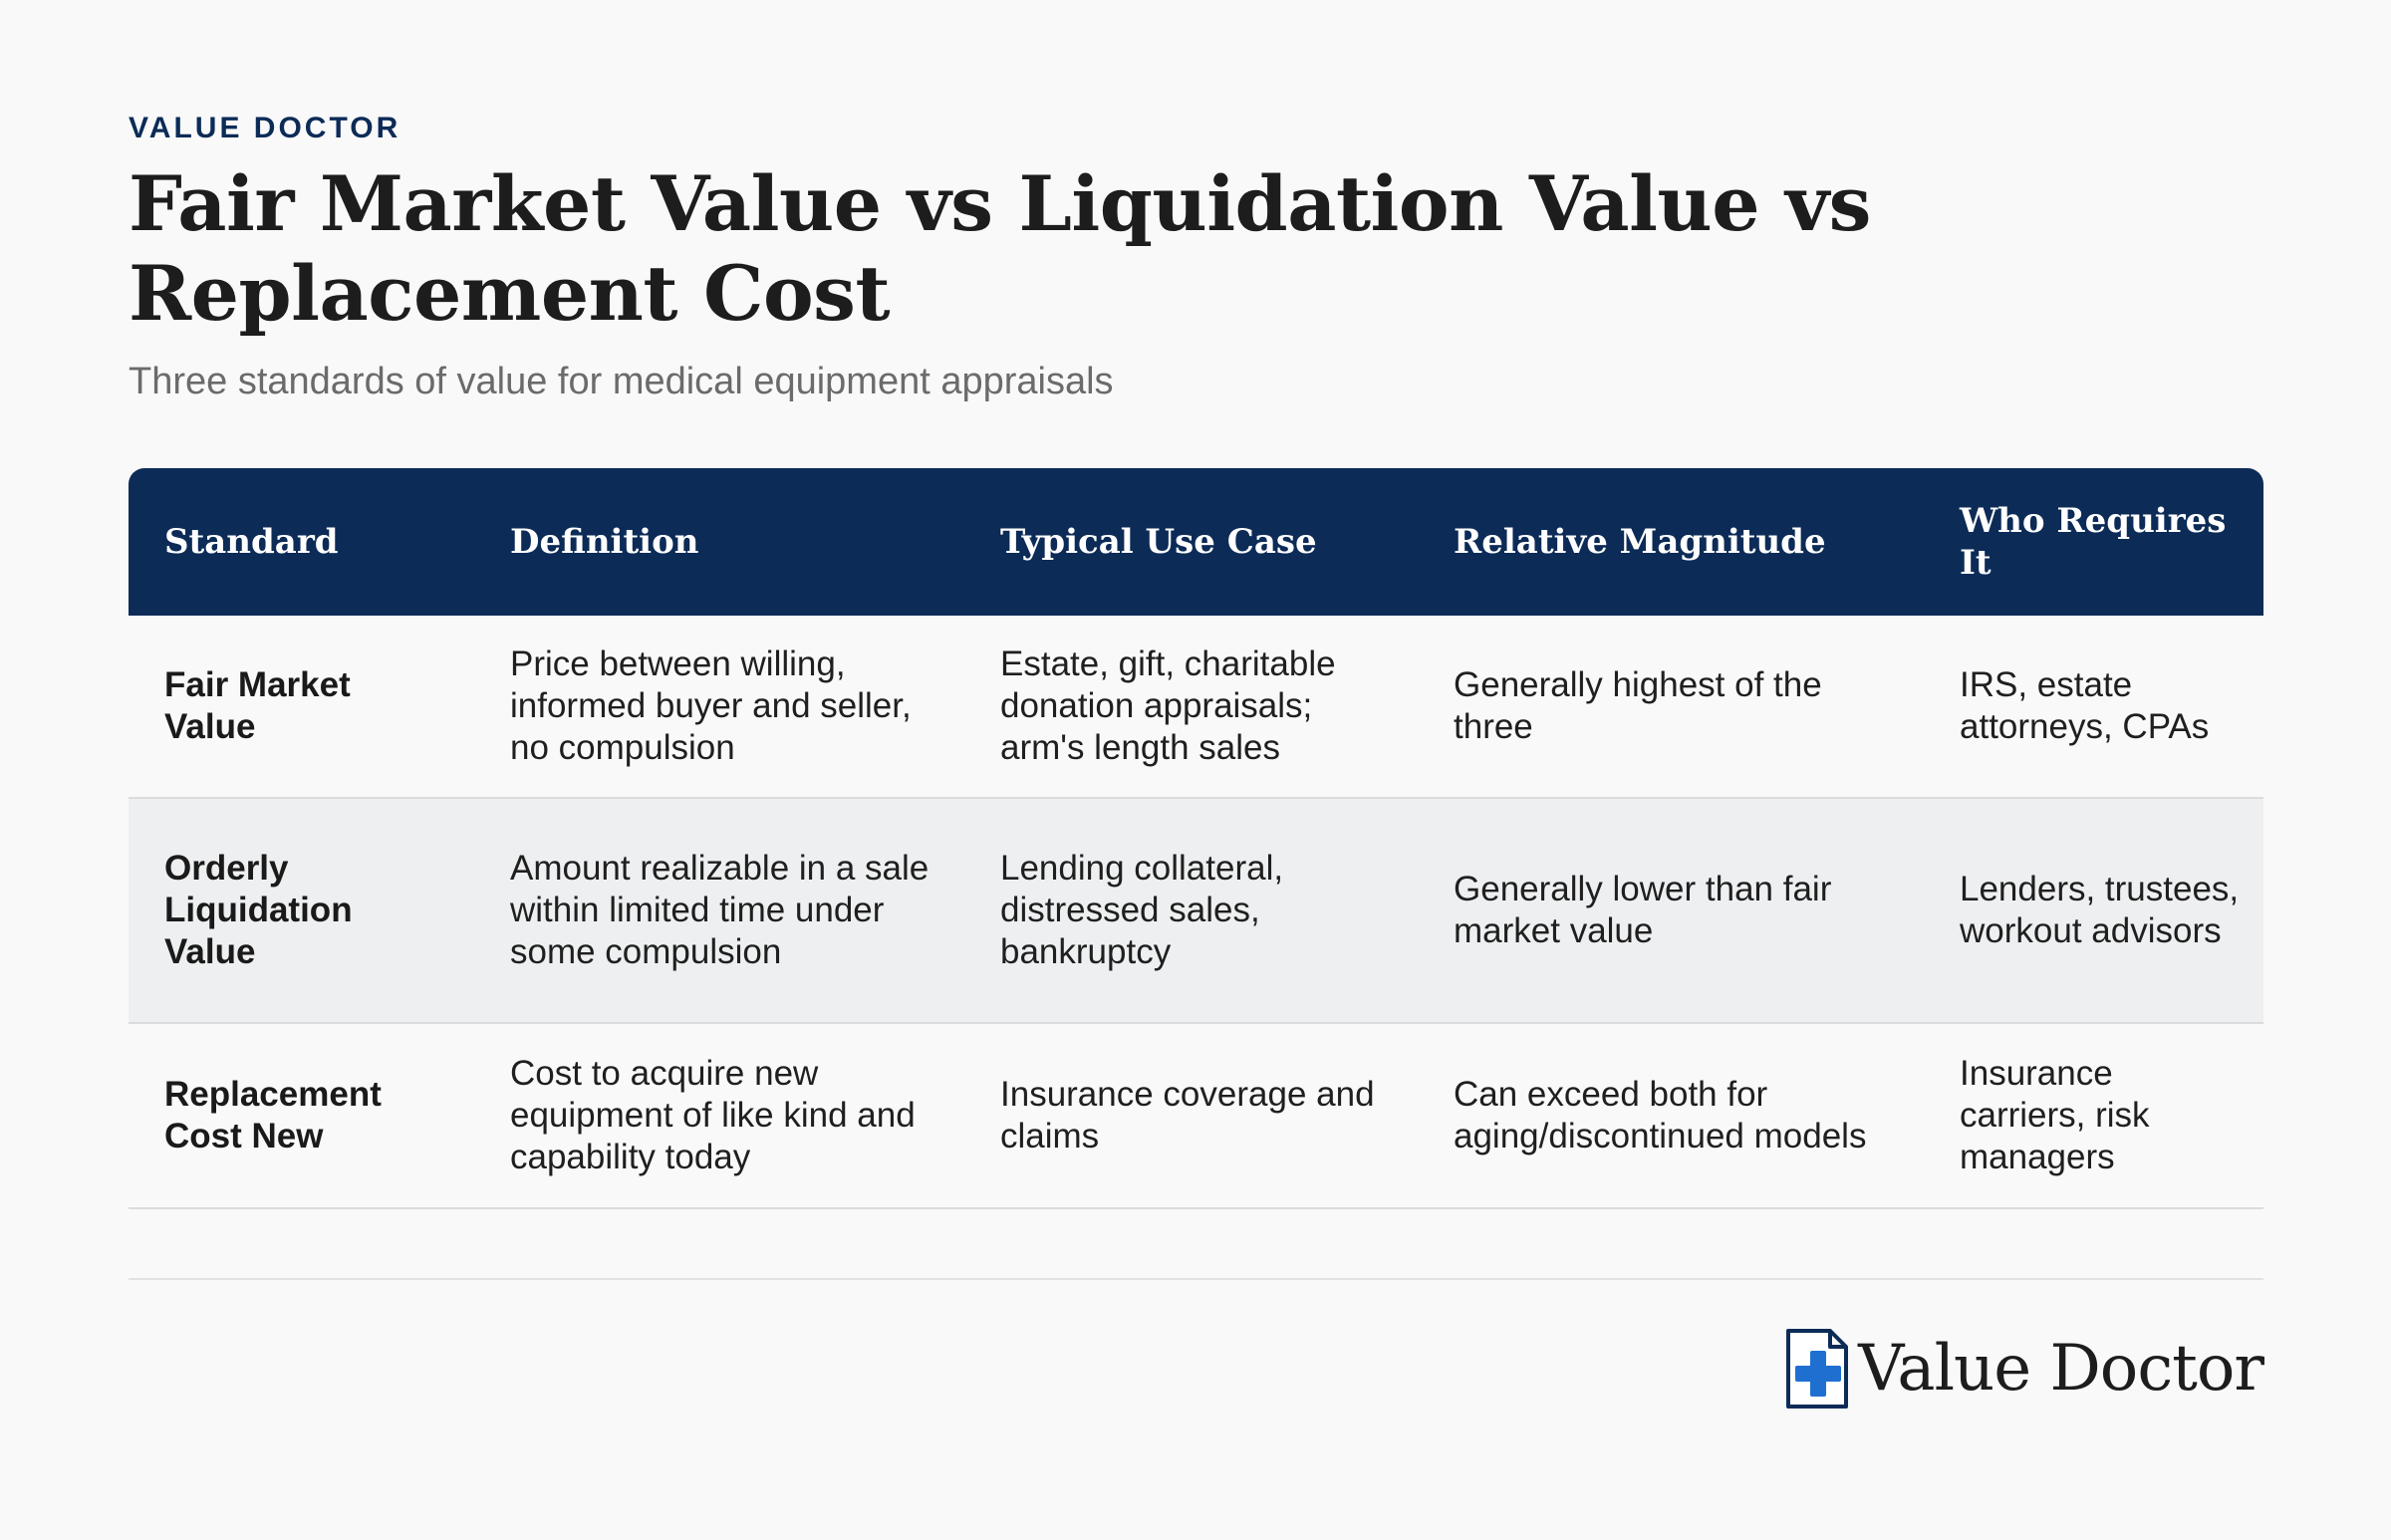 This screenshot has height=1540, width=2391. What do you see at coordinates (2061, 1369) in the screenshot?
I see `brand-name: Value Doctor` at bounding box center [2061, 1369].